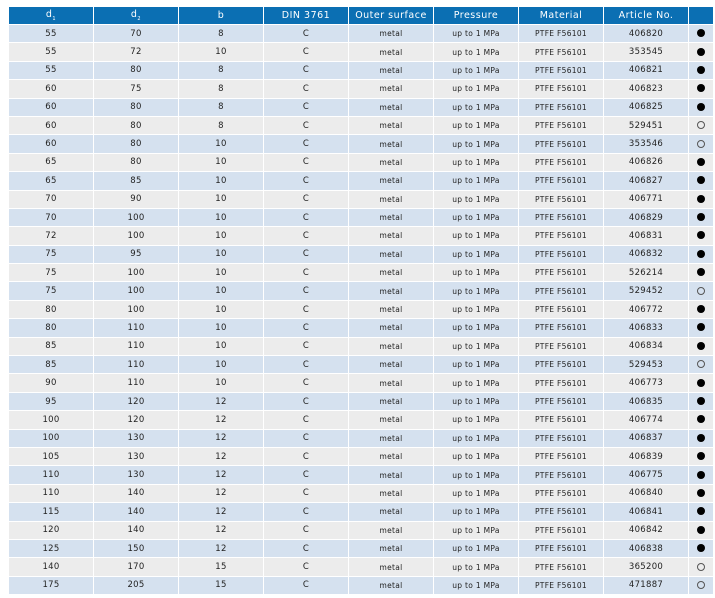 This screenshot has width=715, height=598. What do you see at coordinates (51, 456) in the screenshot?
I see `cell-d1: 105` at bounding box center [51, 456].